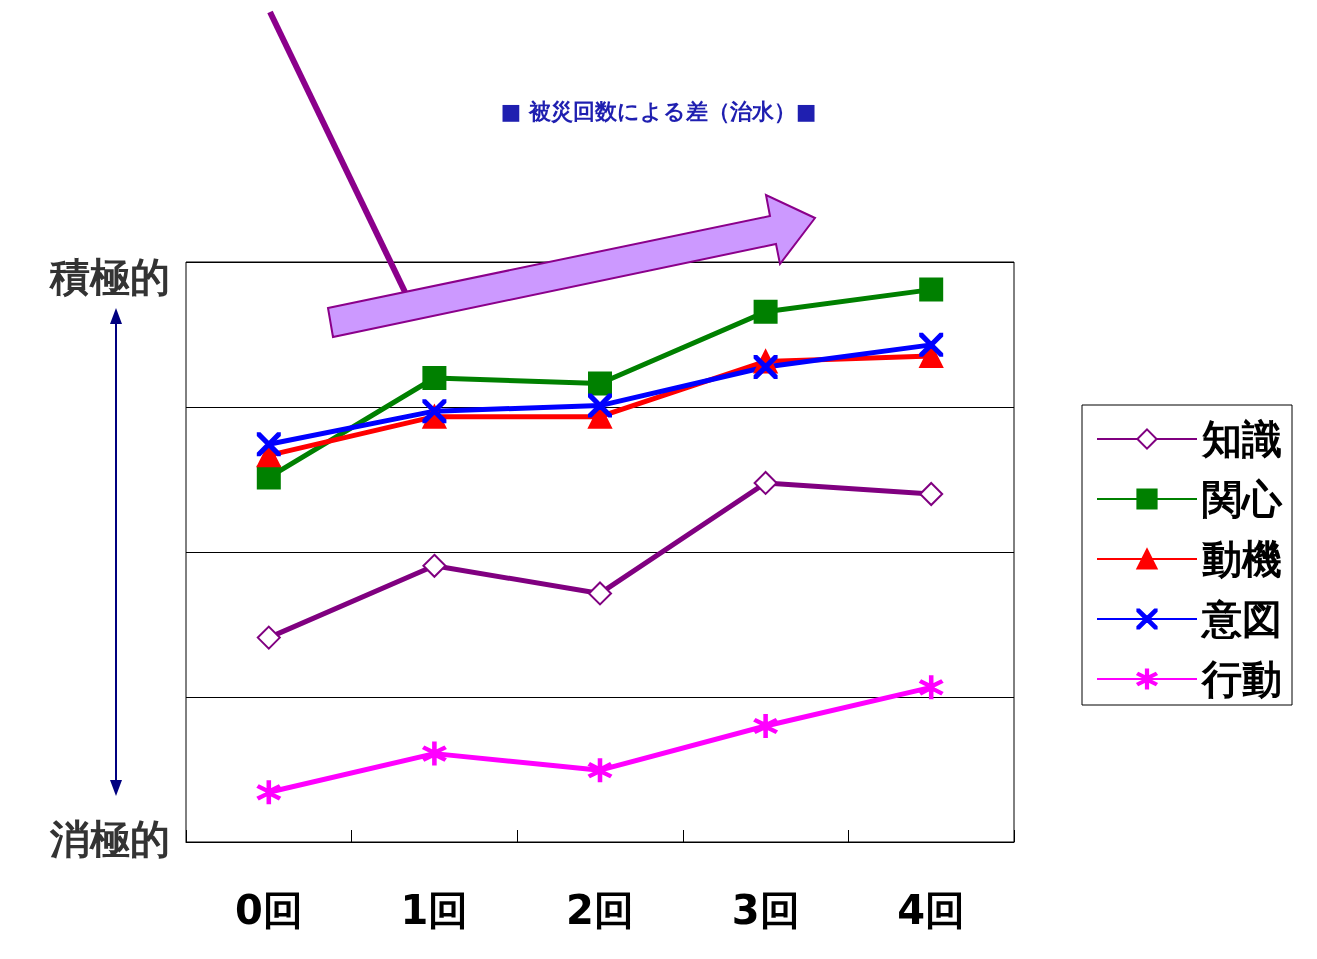 This screenshot has width=1317, height=959. I want to click on legend-label: 意図, so click(1241, 619).